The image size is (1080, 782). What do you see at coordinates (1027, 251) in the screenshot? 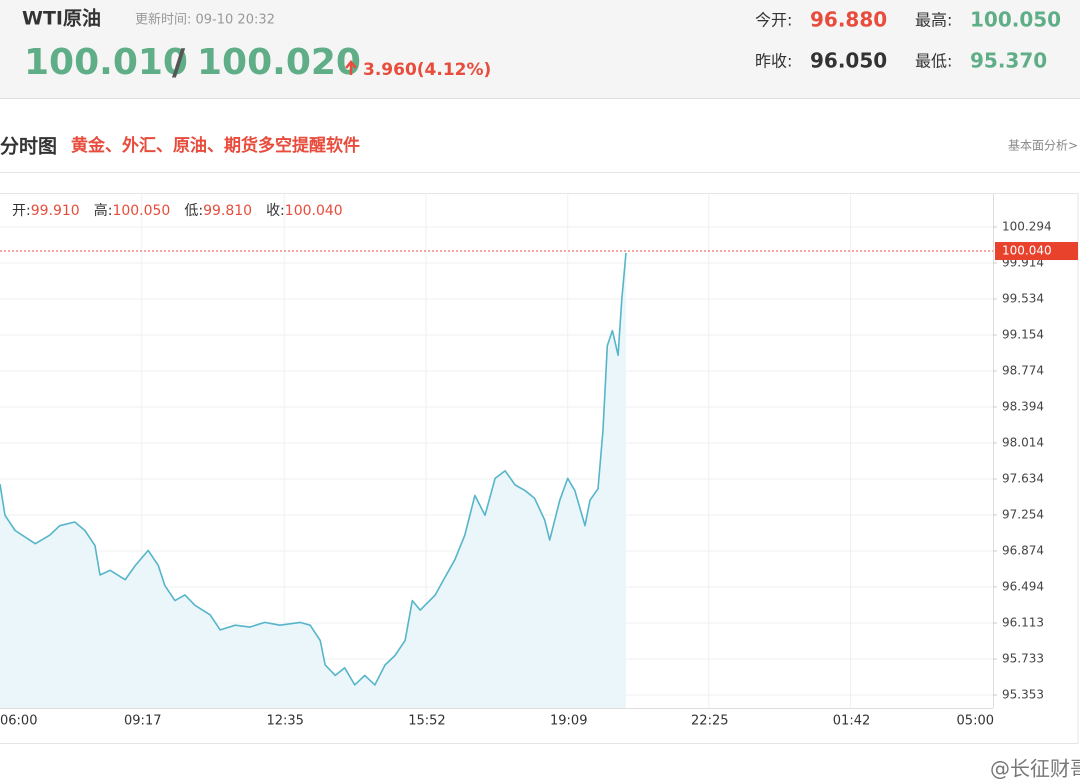
I see `reference-label: 100.040` at bounding box center [1027, 251].